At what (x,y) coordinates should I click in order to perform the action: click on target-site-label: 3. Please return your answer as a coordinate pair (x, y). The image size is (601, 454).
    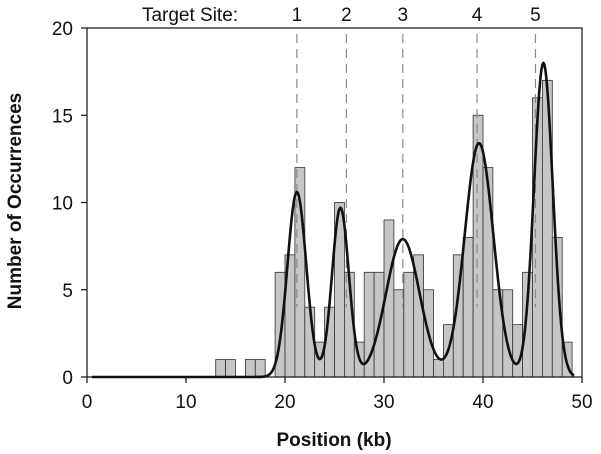
    Looking at the image, I should click on (403, 15).